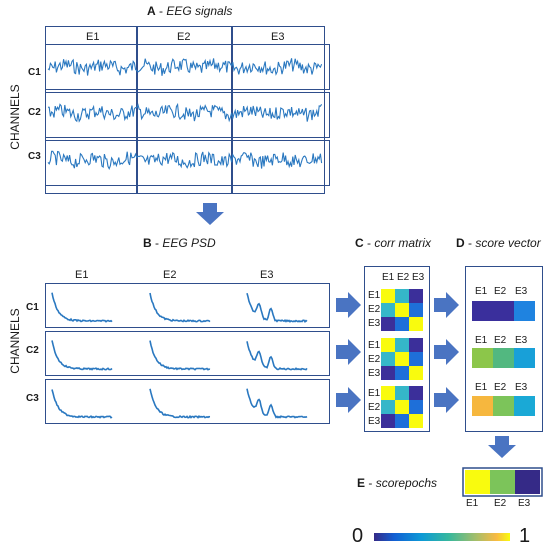  Describe the element at coordinates (151, 11) in the screenshot. I see `panel-a-letter: A` at that location.